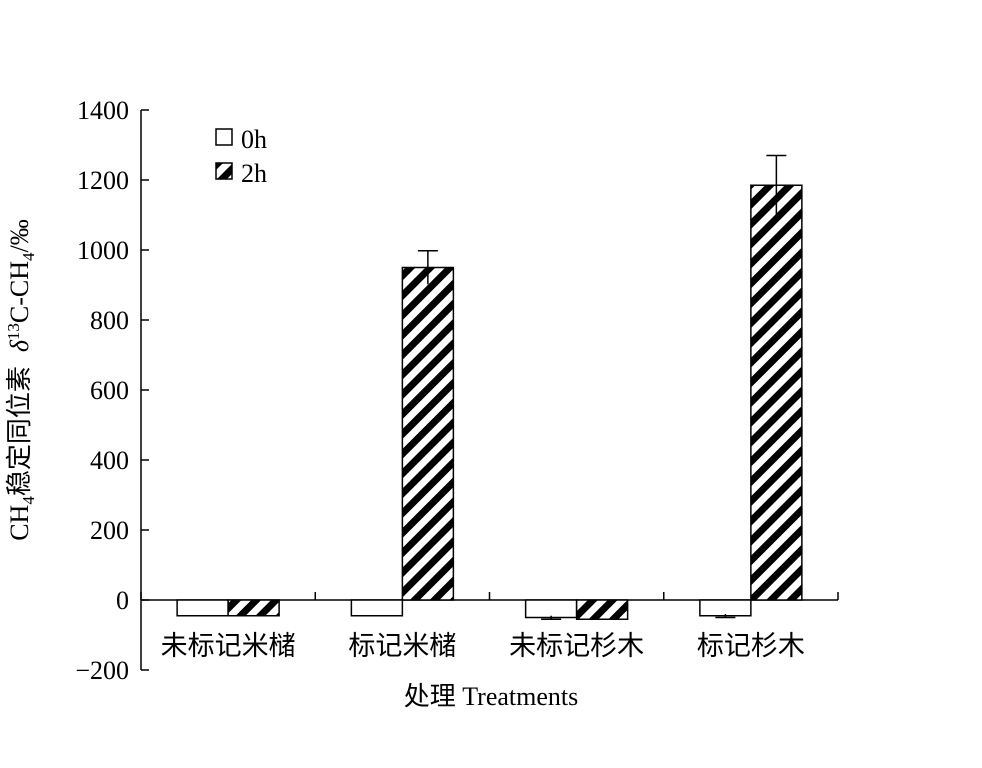 This screenshot has height=768, width=982. I want to click on y-axis: −200 0 200 400 600 800 1000 1200 1400, so click(112, 390).